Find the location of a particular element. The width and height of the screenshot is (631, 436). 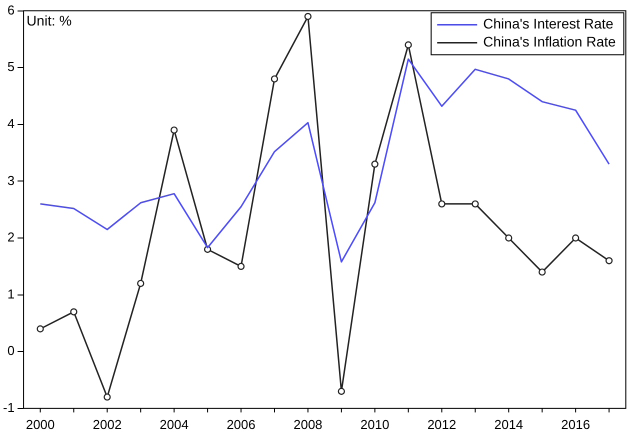

y-tick-label: 2 is located at coordinates (11, 237).